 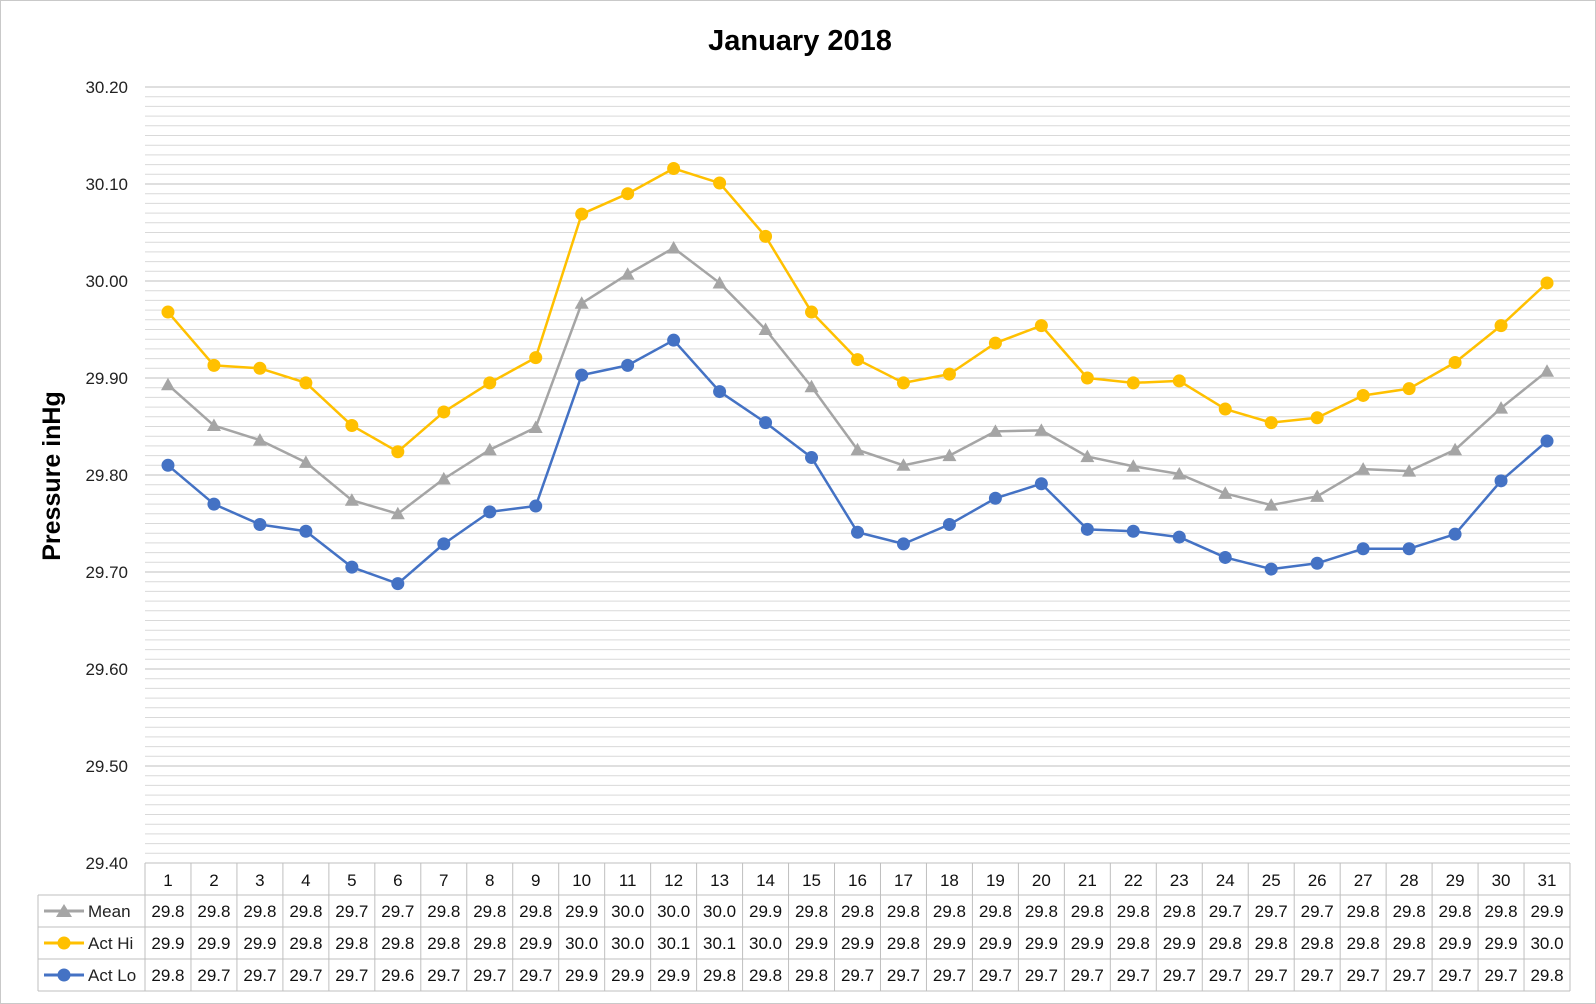 I want to click on x-category-label: 19, so click(x=995, y=880).